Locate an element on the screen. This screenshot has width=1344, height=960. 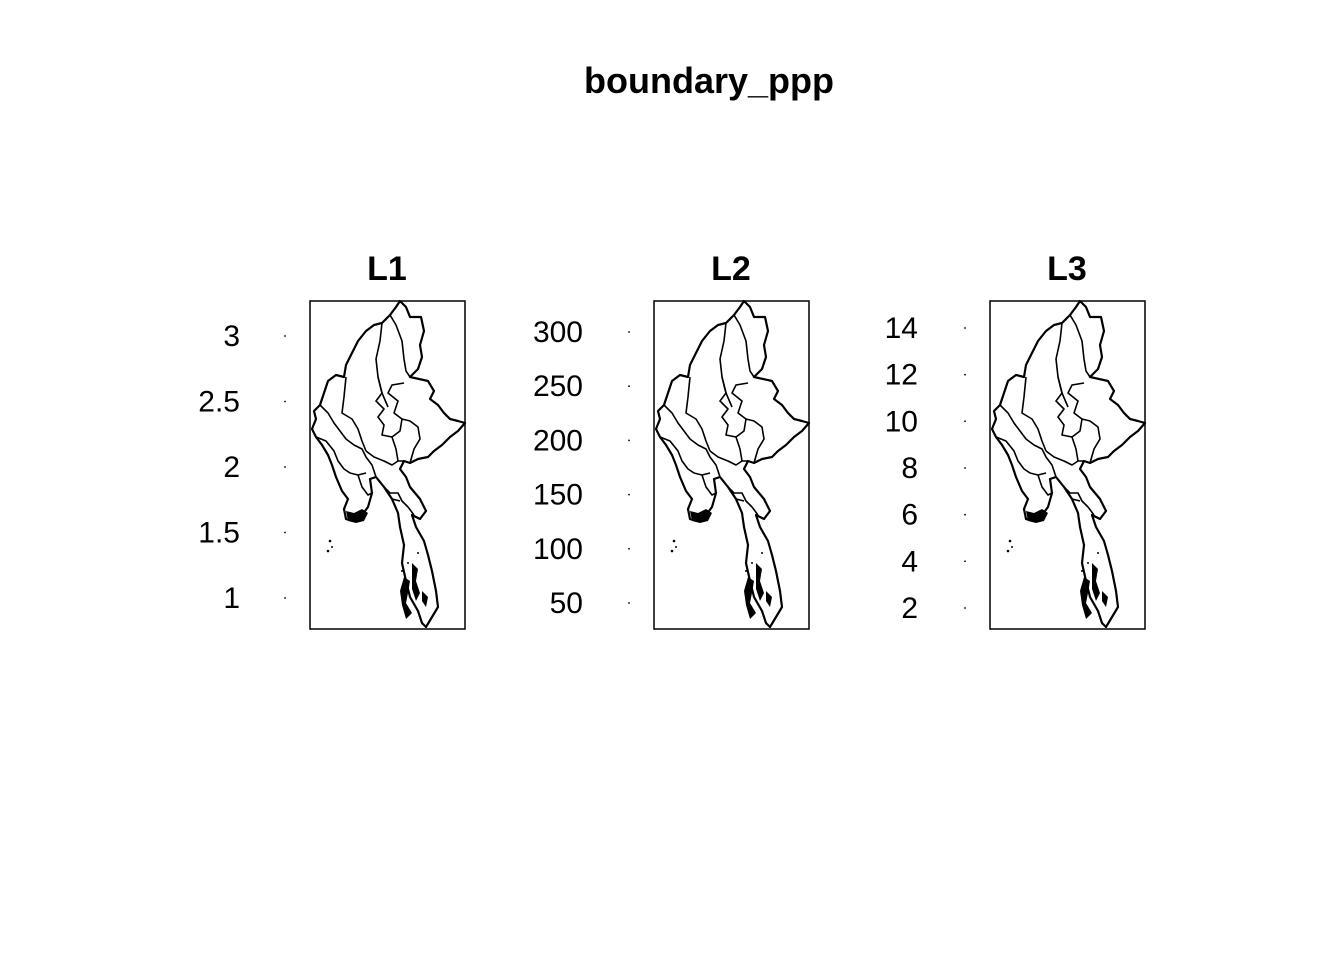
tick-label-l3: 2 is located at coordinates (909, 608).